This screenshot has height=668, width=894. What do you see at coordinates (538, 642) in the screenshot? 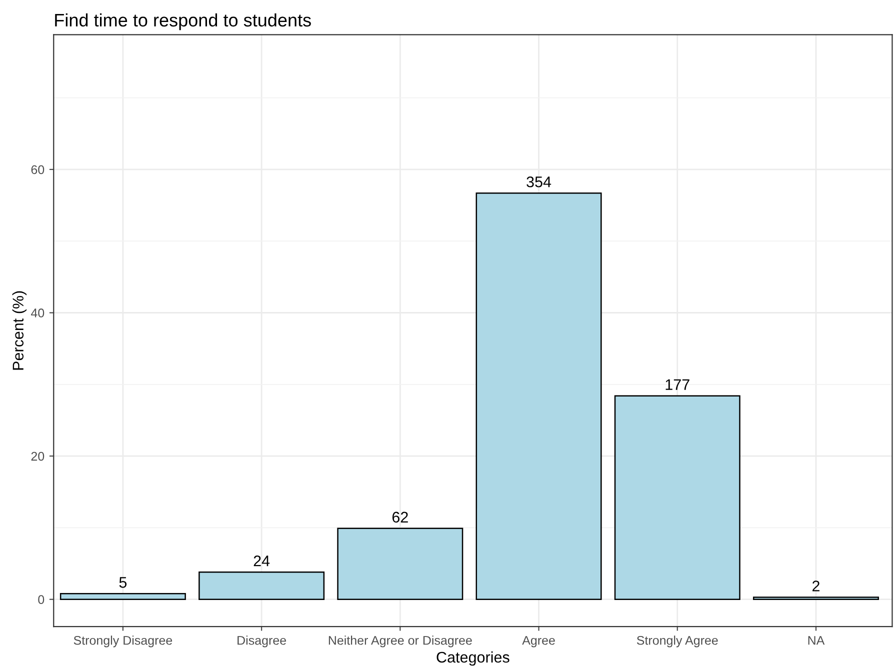
I see `x-tick-label: Agree` at bounding box center [538, 642].